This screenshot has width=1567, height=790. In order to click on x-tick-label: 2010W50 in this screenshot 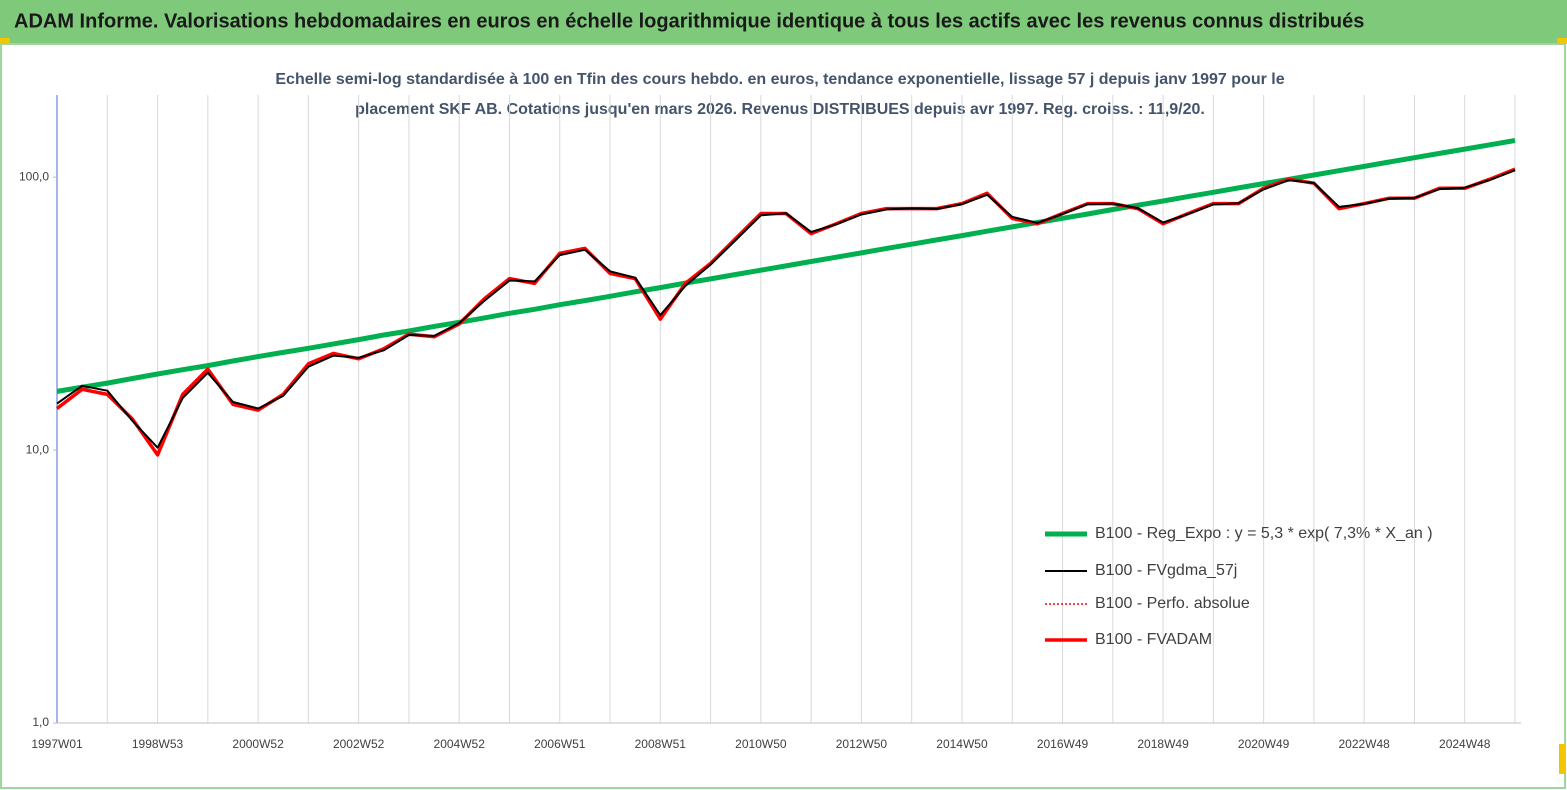, I will do `click(761, 744)`.